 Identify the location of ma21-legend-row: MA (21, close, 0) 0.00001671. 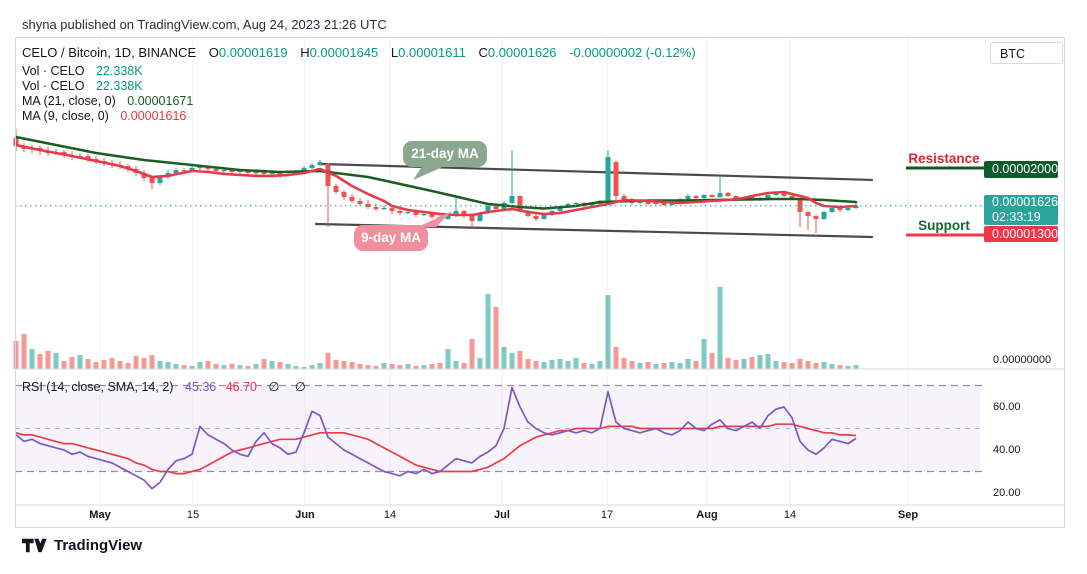
(107, 101).